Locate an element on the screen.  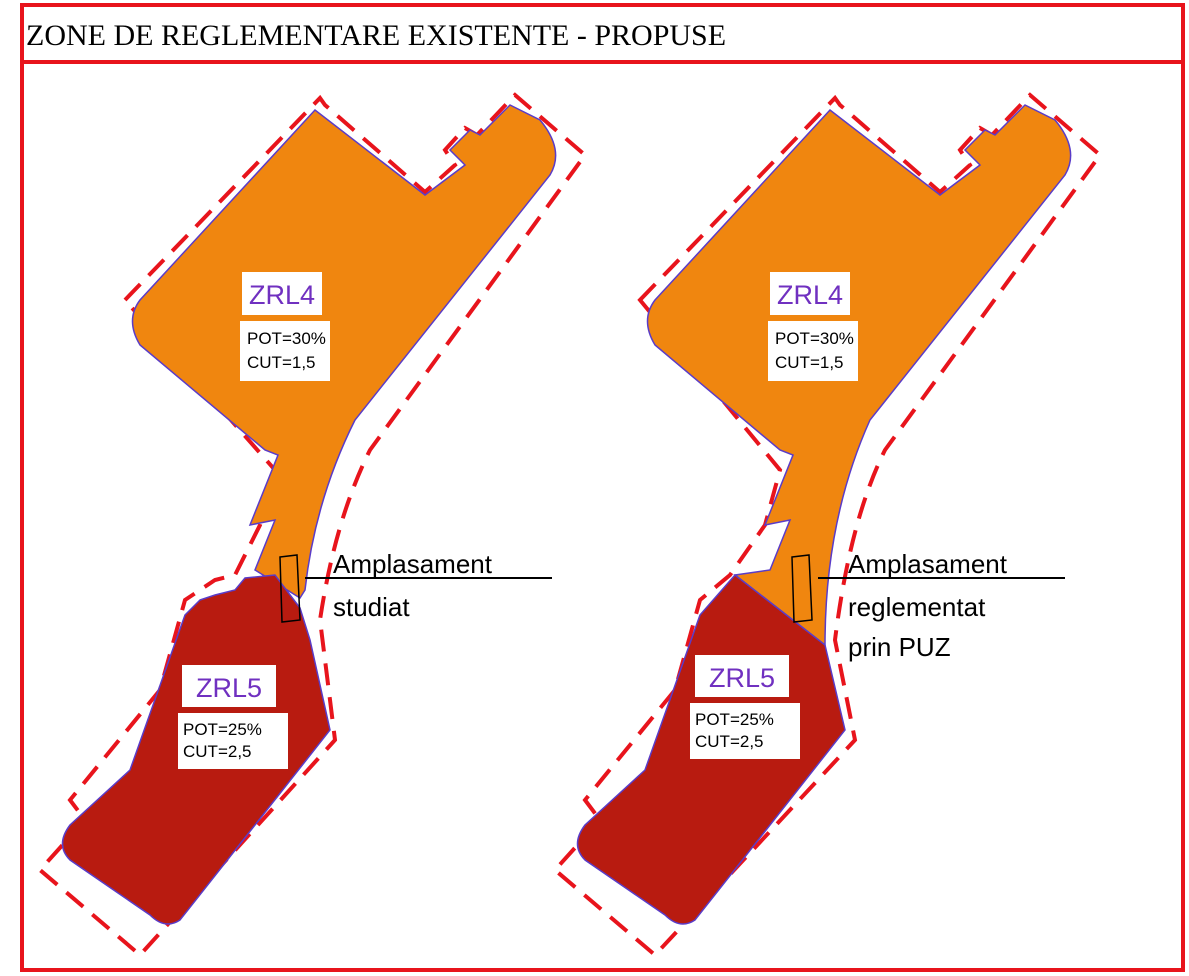
callout-text: studiat is located at coordinates (371, 607).